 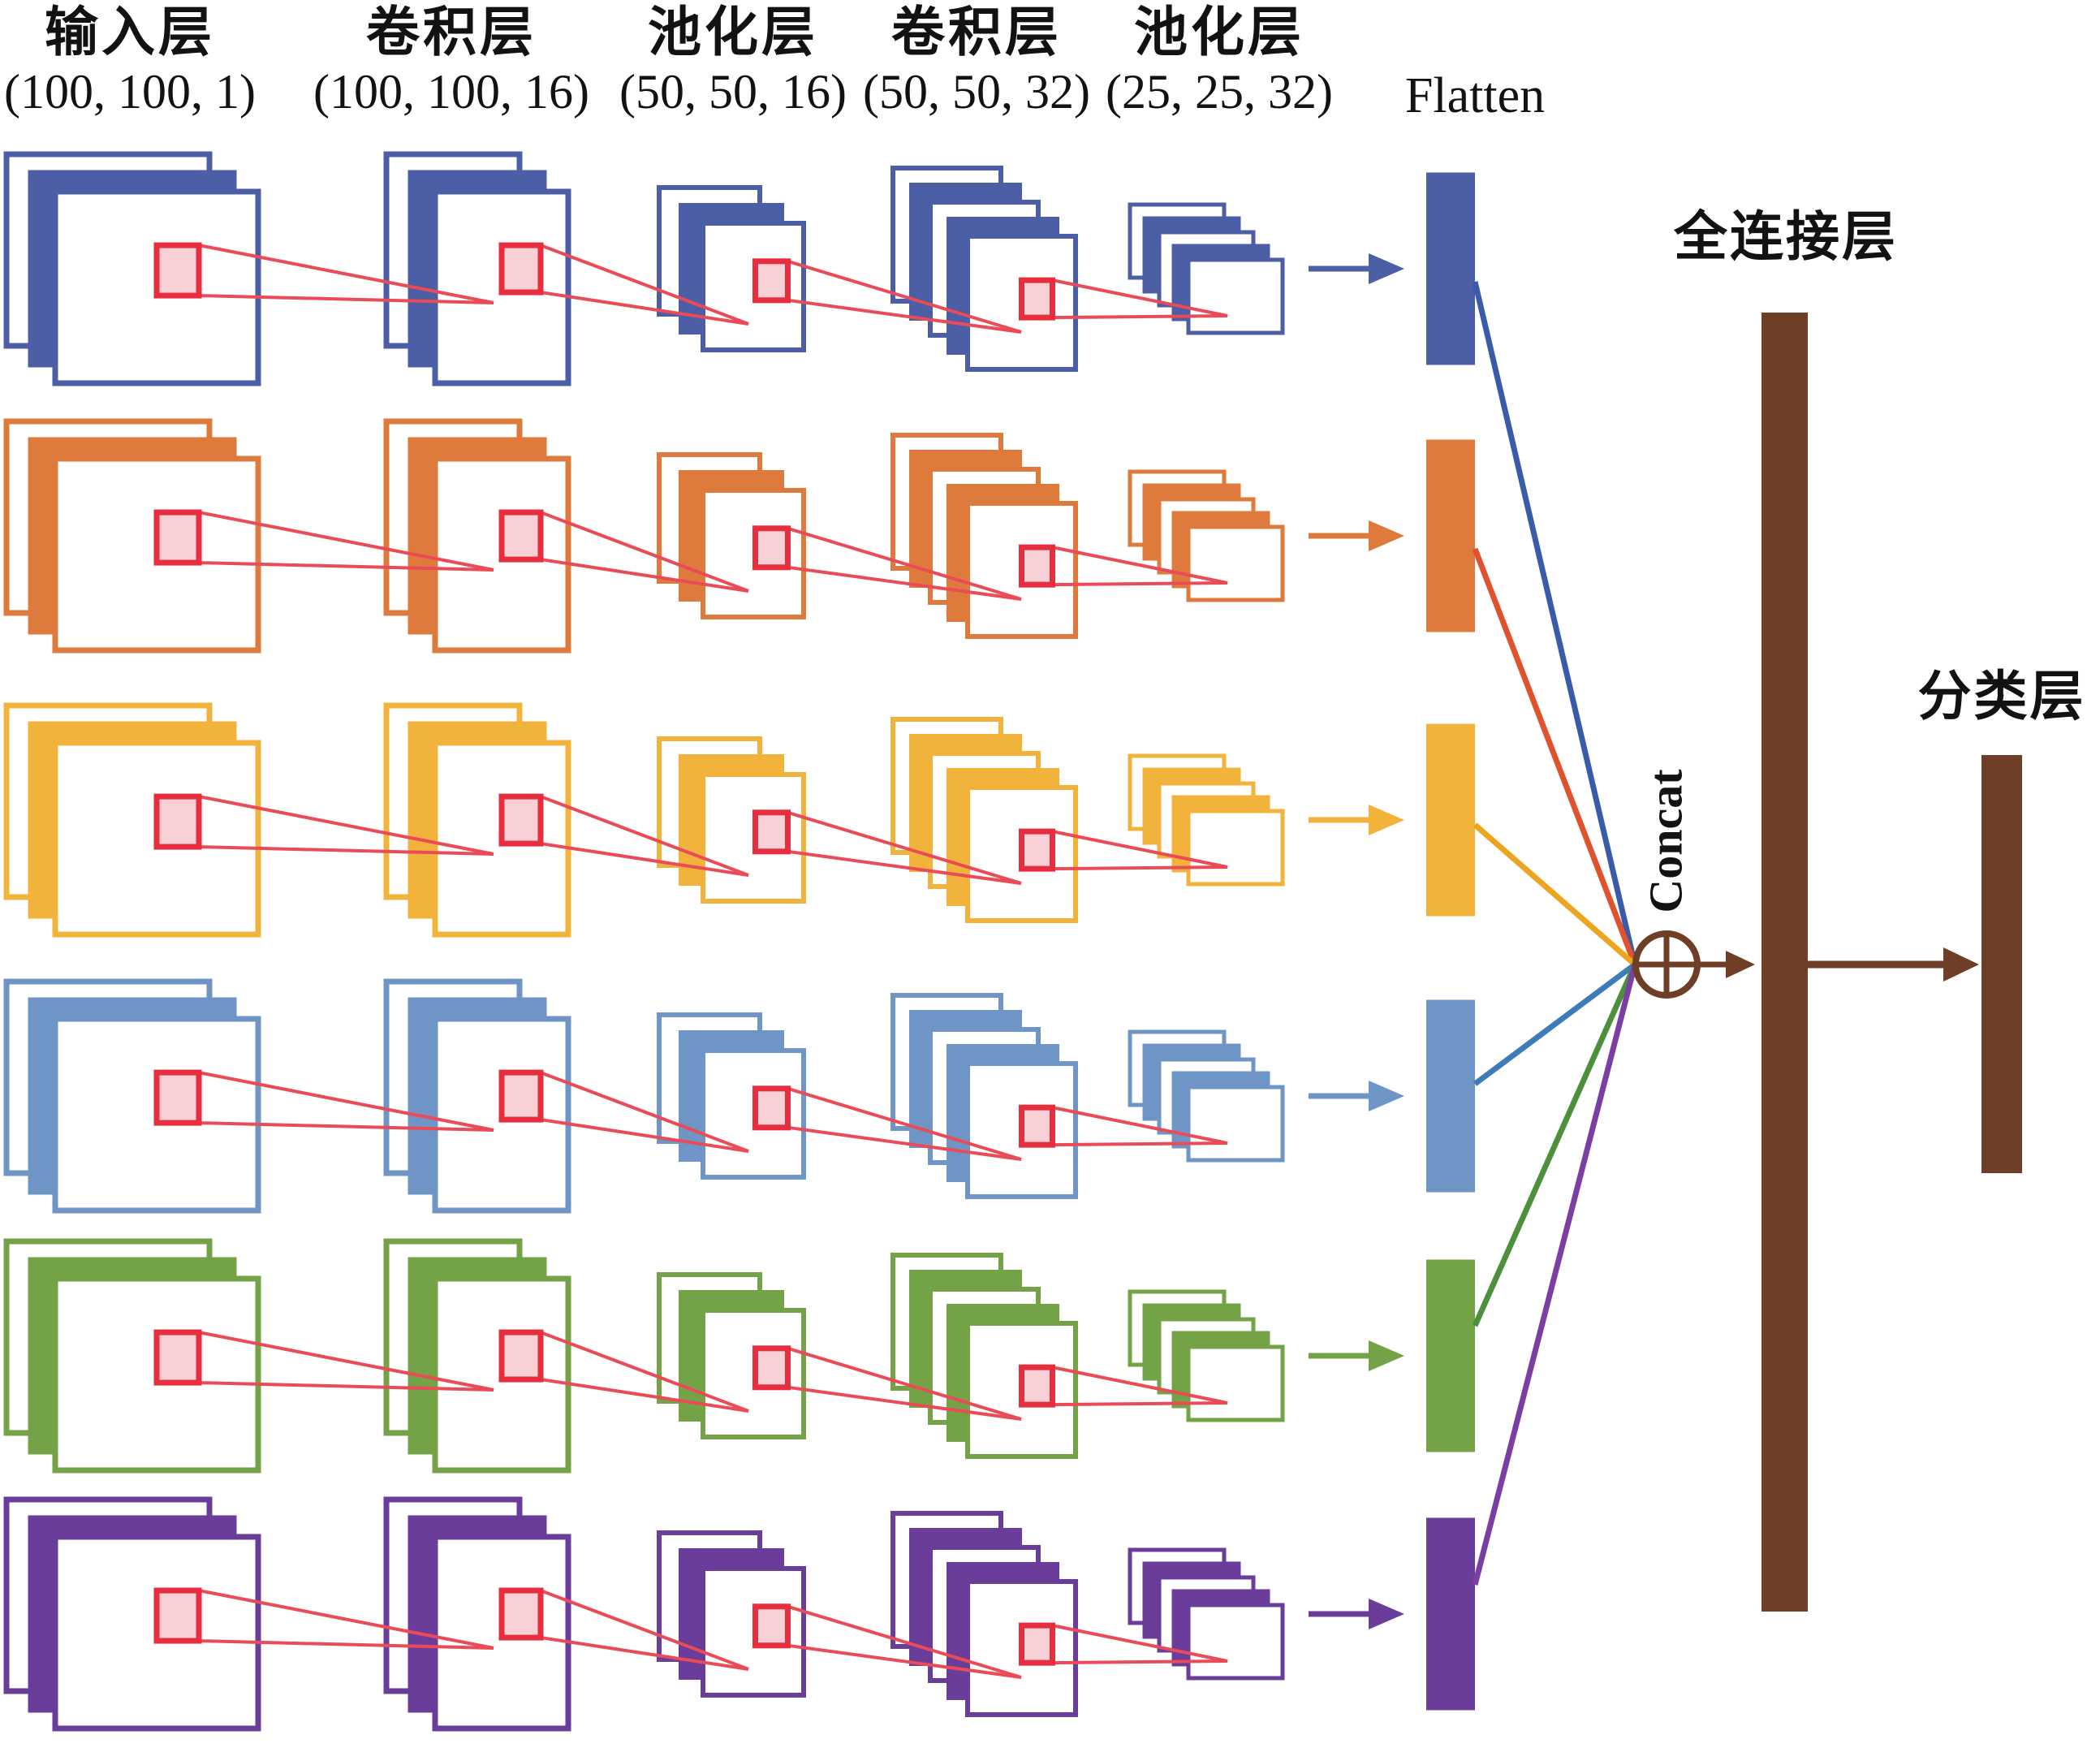 I want to click on branch-4-blue-flatten-arrowhead, so click(x=1386, y=1096).